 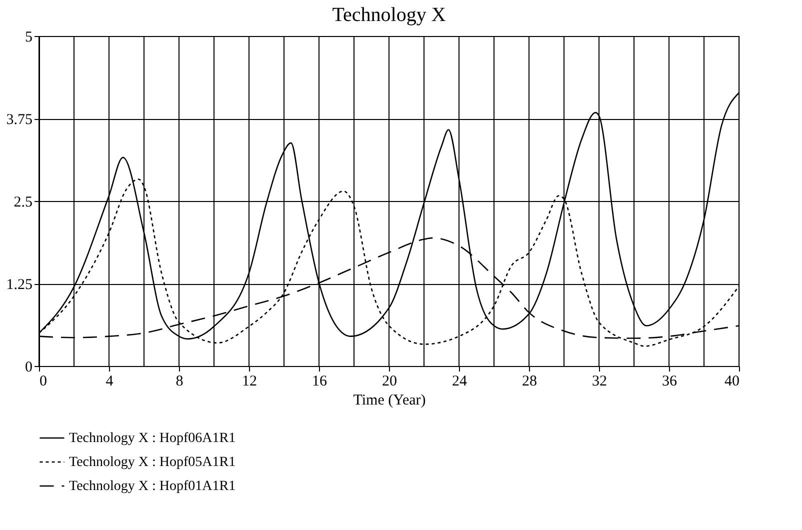 What do you see at coordinates (732, 382) in the screenshot?
I see `x-tick-label: 40` at bounding box center [732, 382].